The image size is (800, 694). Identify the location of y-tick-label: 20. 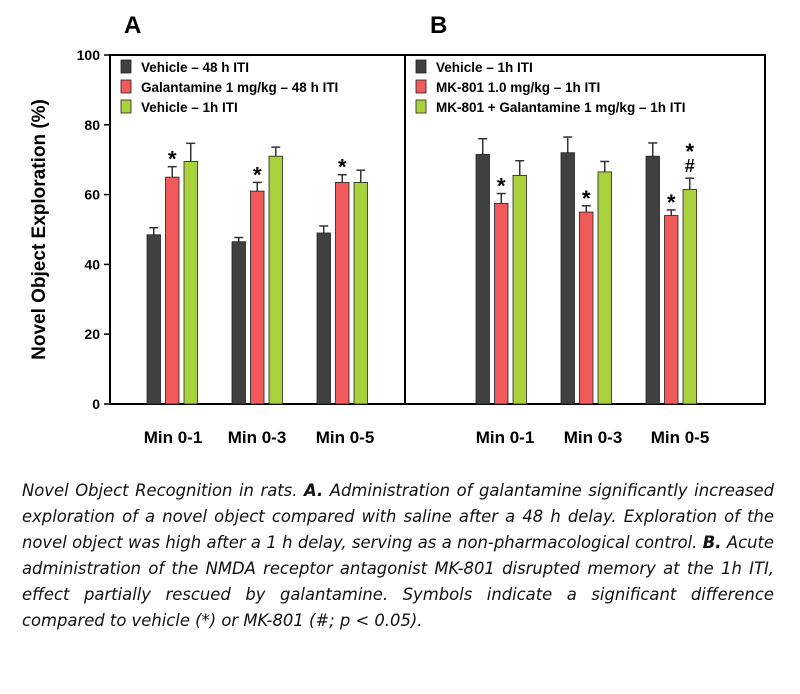
(92, 334).